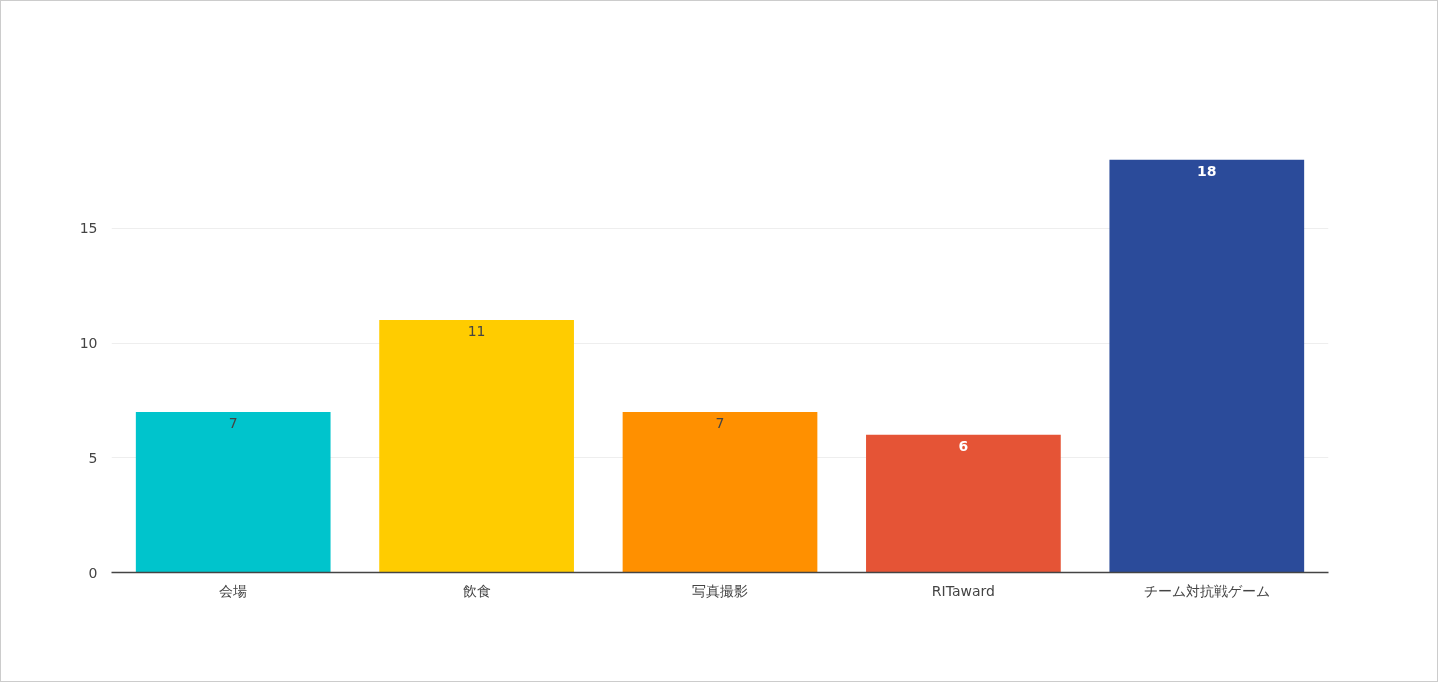 The width and height of the screenshot is (1440, 684). Describe the element at coordinates (233, 590) in the screenshot. I see `x-tick-label: 会場` at that location.